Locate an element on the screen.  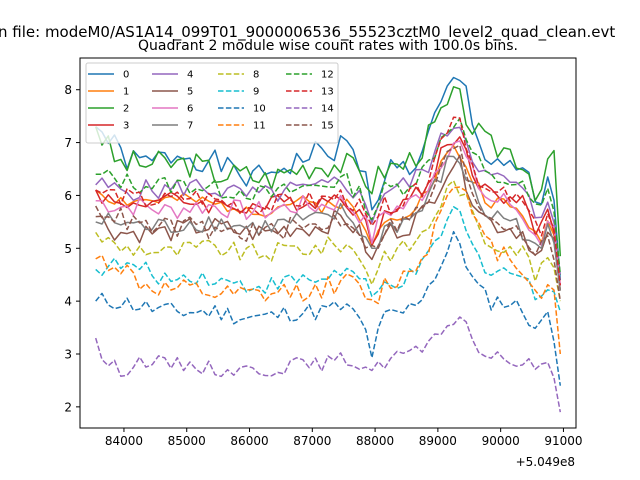
y-tick-label: 2 is located at coordinates (68, 407).